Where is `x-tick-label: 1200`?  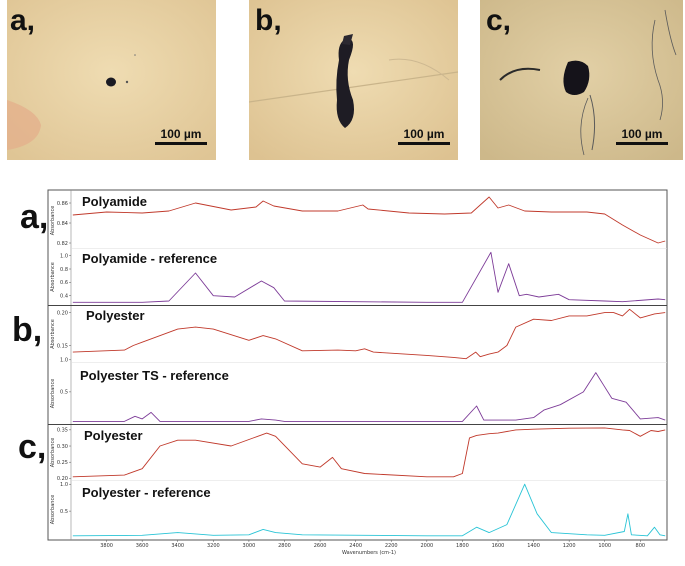
x-tick-label: 1200 is located at coordinates (569, 546).